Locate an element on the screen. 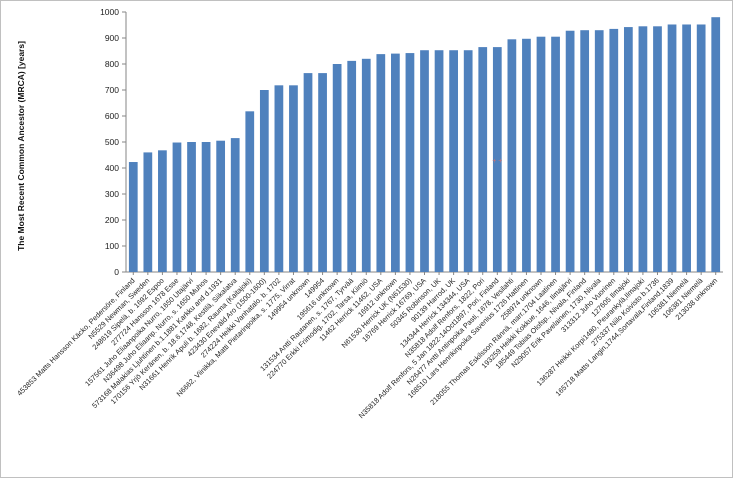  annotations: + + is located at coordinates (497, 161).